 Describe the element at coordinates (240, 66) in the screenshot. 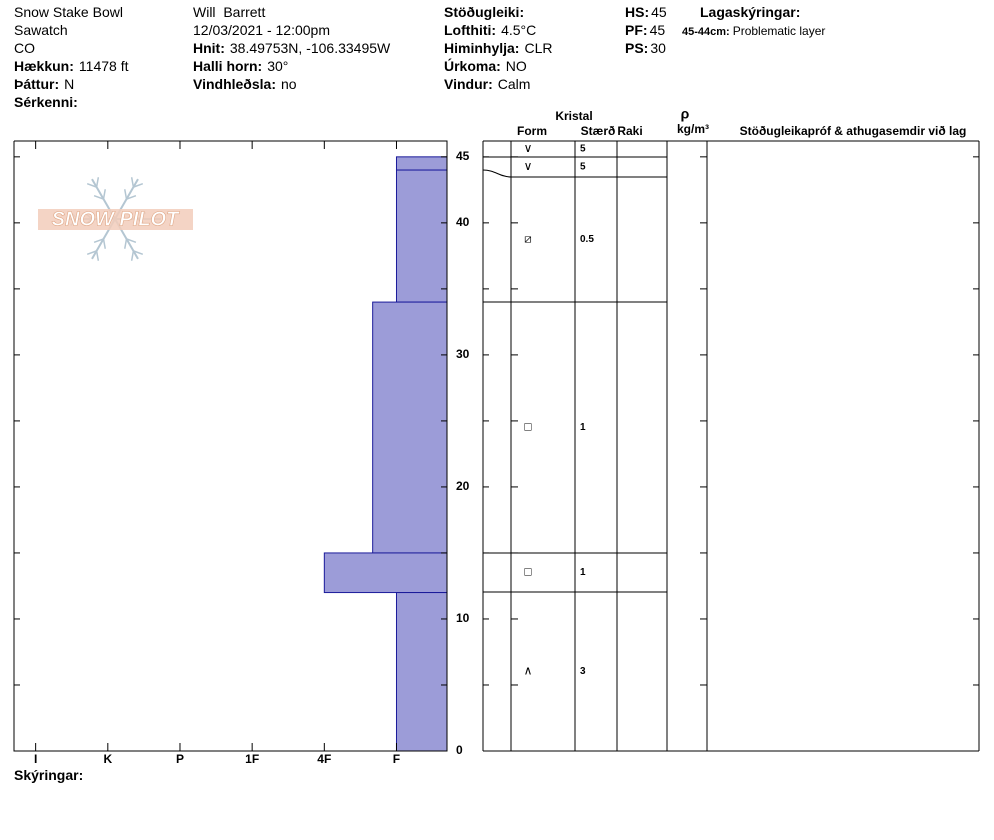

I see `header-field: Halli horn: 30°` at that location.